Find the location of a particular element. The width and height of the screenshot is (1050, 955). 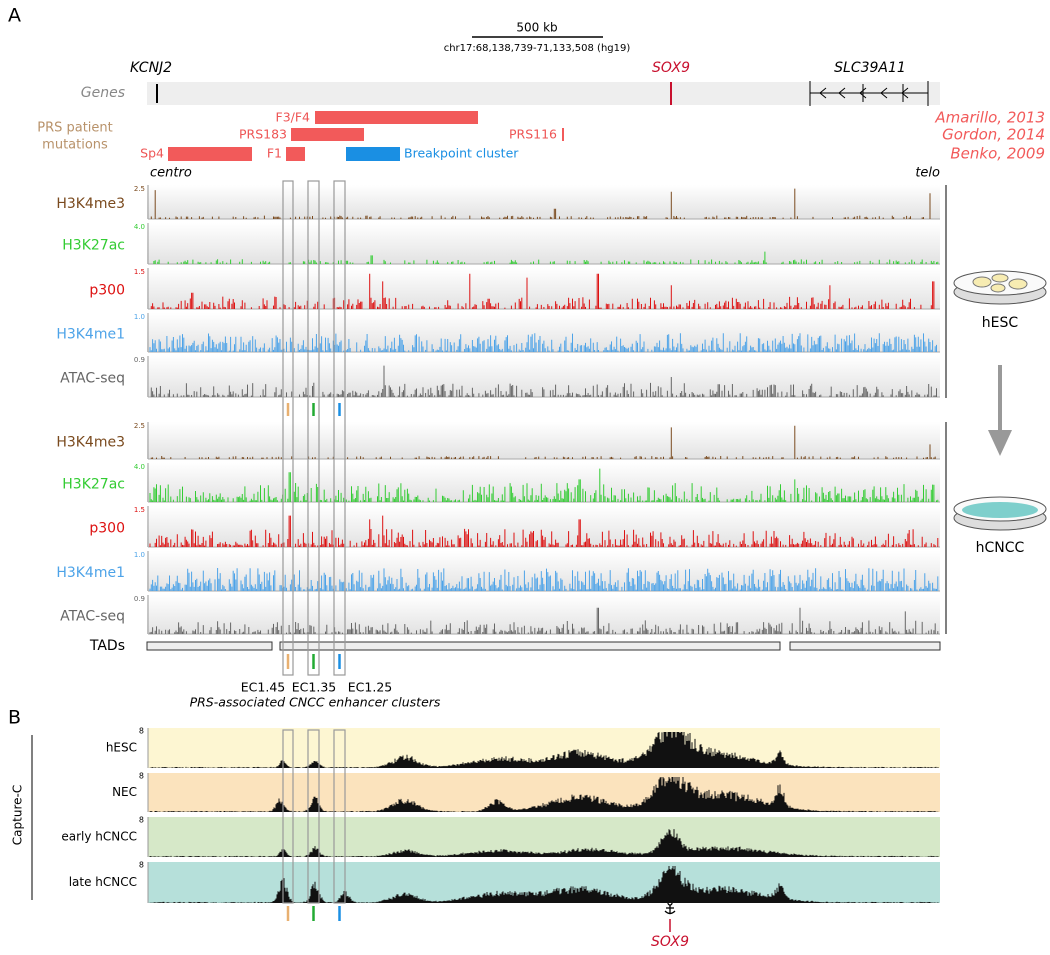

panel-b: B is located at coordinates (14, 718).